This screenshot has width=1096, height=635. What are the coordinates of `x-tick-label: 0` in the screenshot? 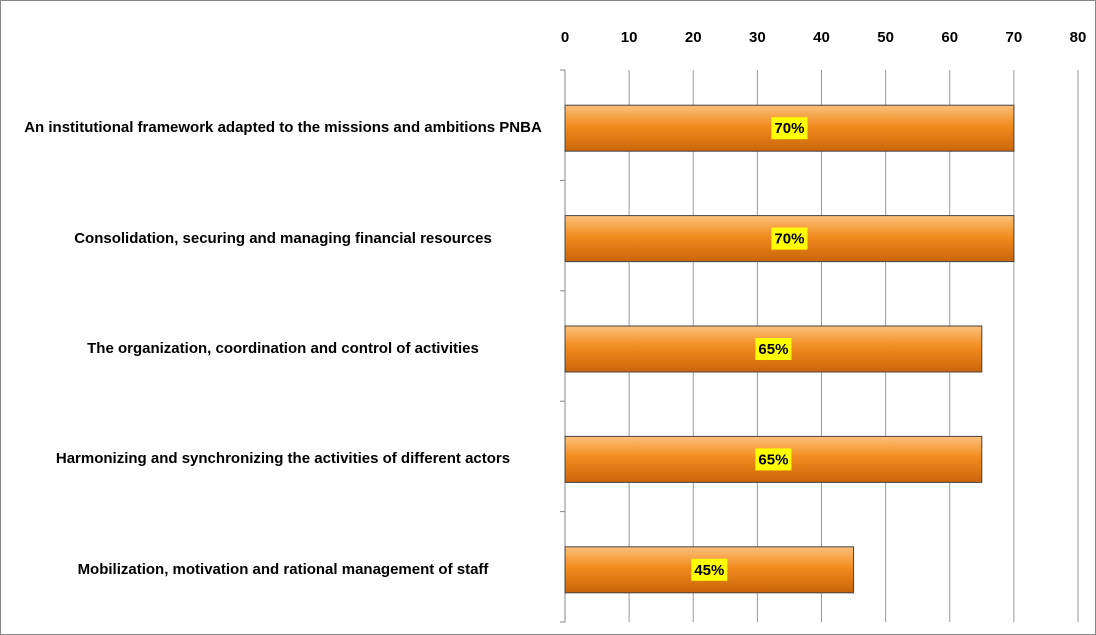 It's located at (565, 37).